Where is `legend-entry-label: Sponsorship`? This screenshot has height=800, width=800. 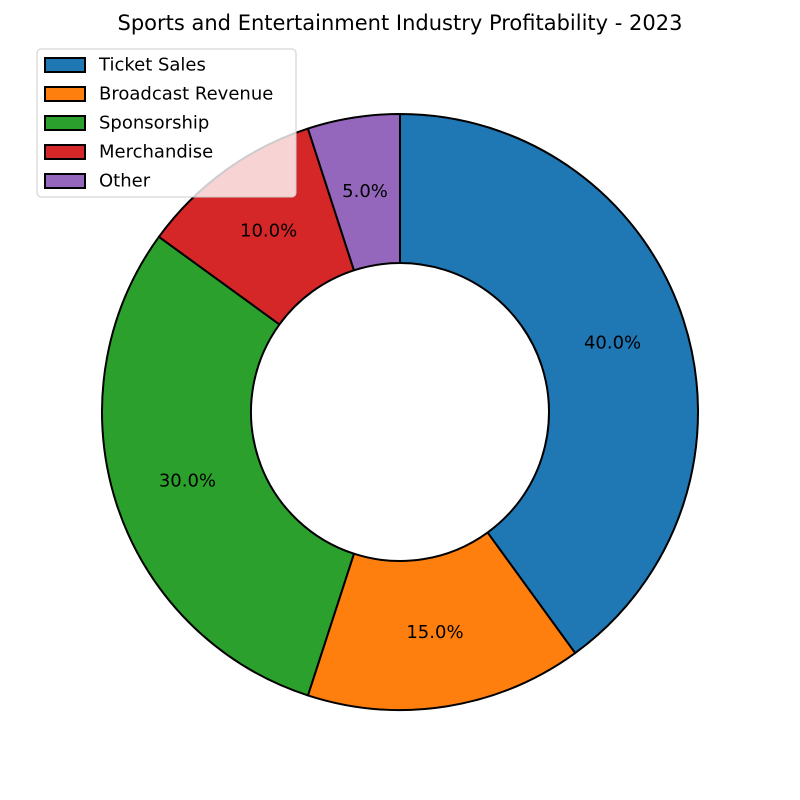 legend-entry-label: Sponsorship is located at coordinates (154, 123).